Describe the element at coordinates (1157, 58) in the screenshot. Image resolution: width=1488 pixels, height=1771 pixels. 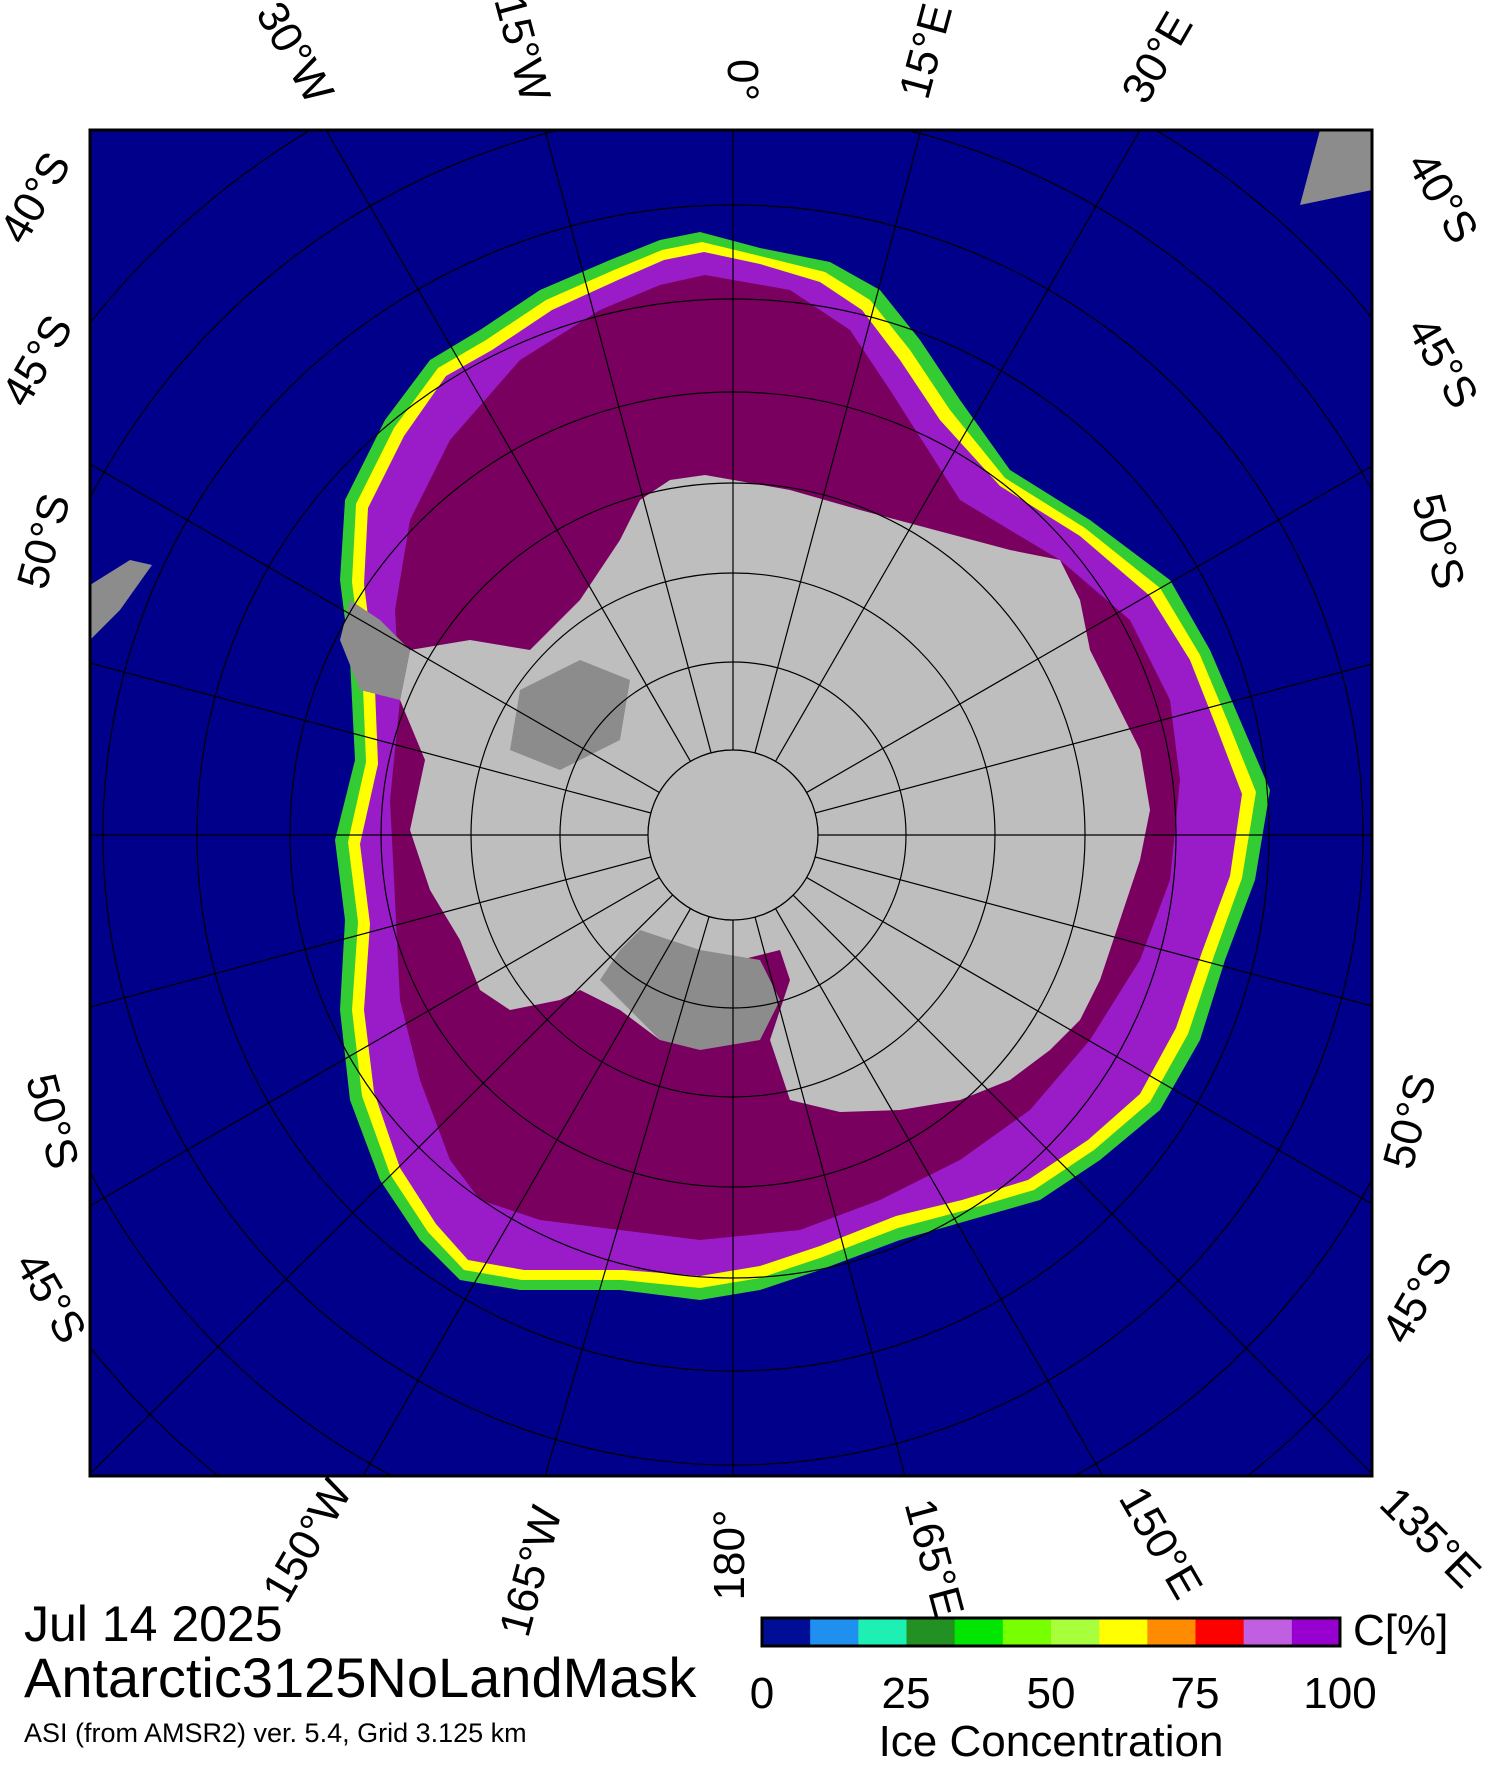
I see `meridian-label: 30°E` at that location.